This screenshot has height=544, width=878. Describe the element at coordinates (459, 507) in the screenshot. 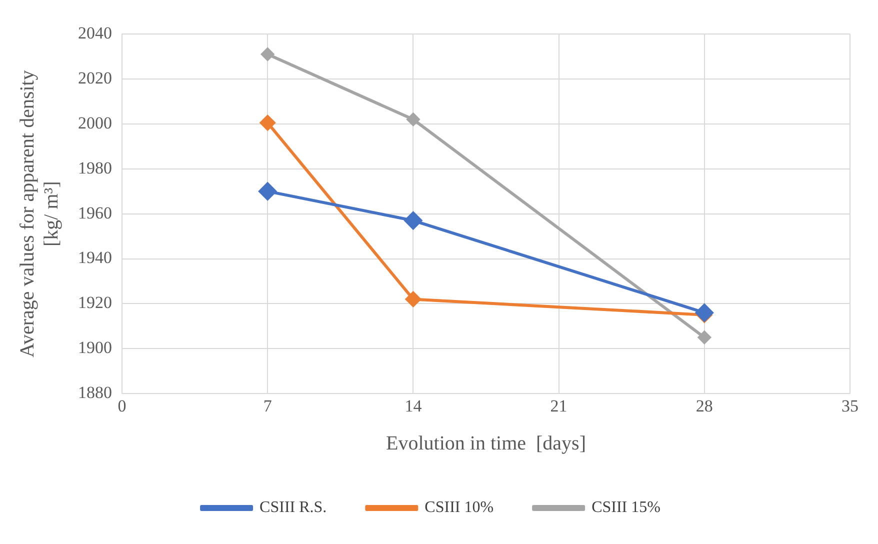

I see `legend-label: CSIII 10%` at that location.